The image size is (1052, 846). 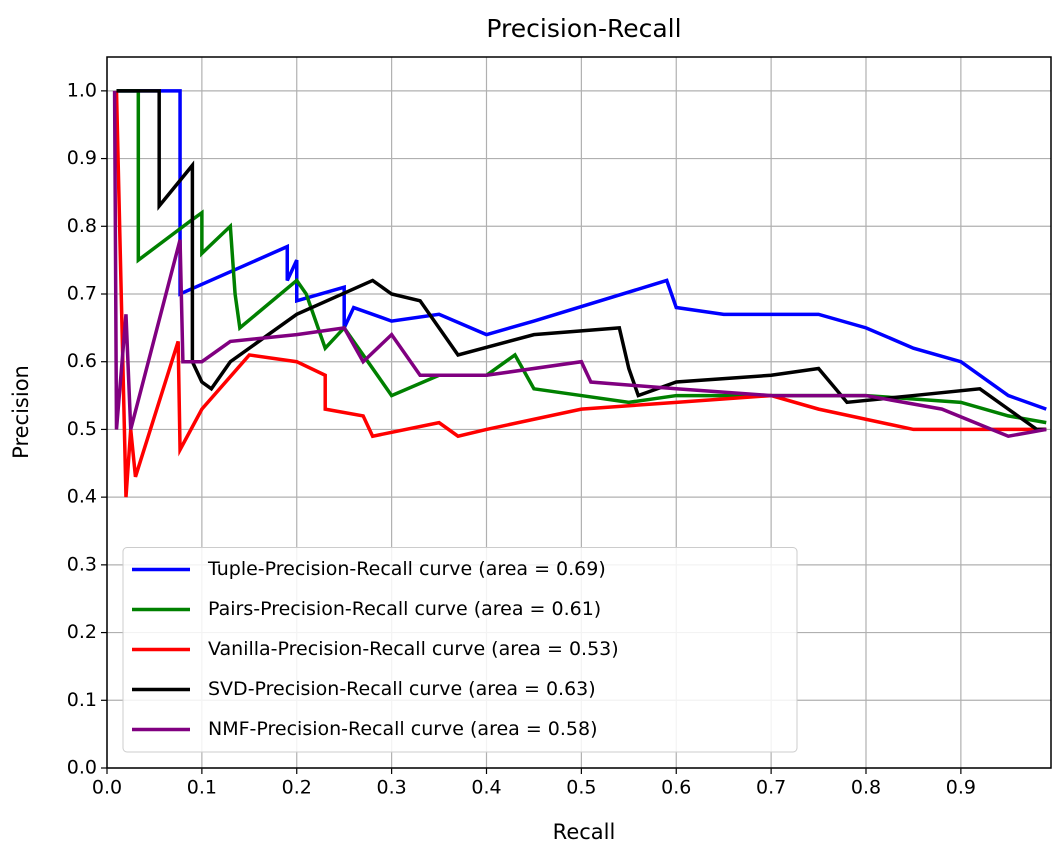 What do you see at coordinates (82, 564) in the screenshot?
I see `y-tick-label: 0.3` at bounding box center [82, 564].